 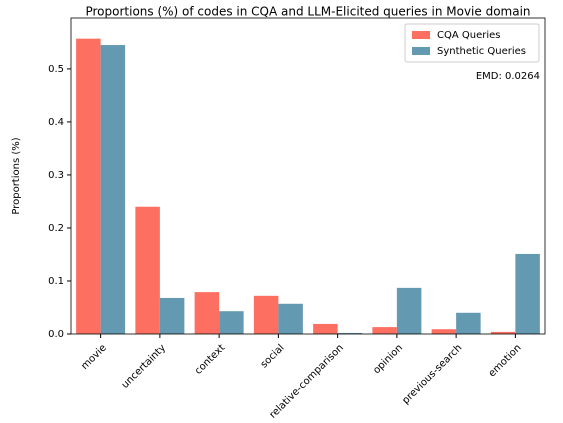 I want to click on y-axis-label: Proportions (%), so click(x=16, y=175).